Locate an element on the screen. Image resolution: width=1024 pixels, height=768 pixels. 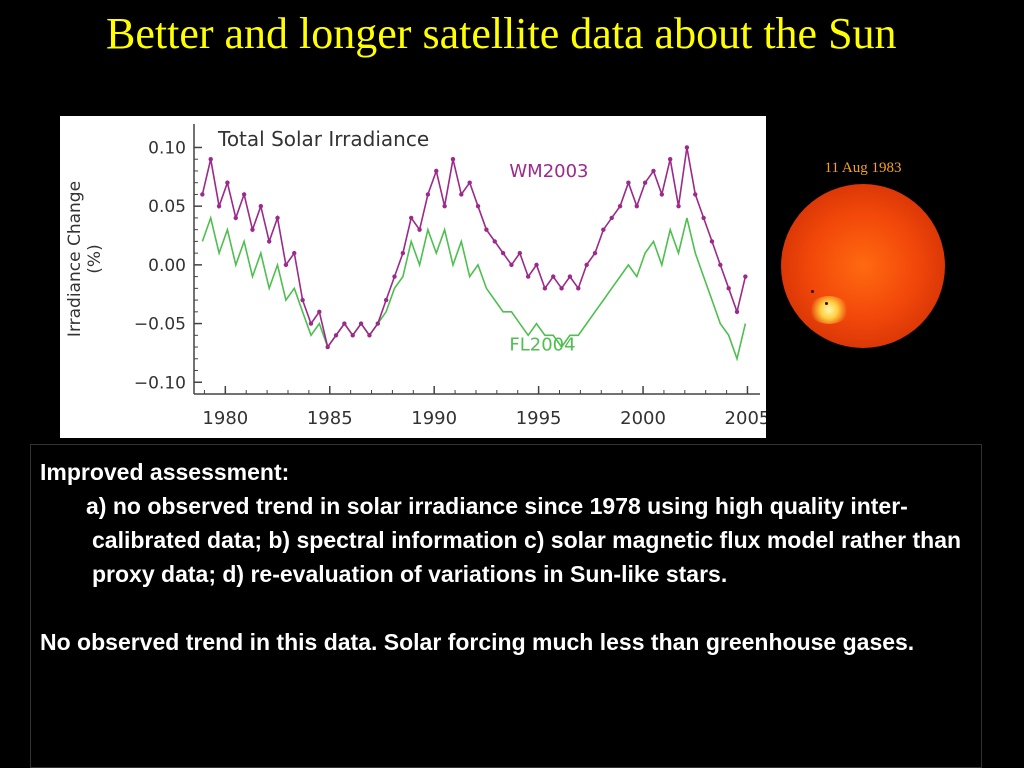
series-label-wm2003: WM2003 is located at coordinates (548, 171).